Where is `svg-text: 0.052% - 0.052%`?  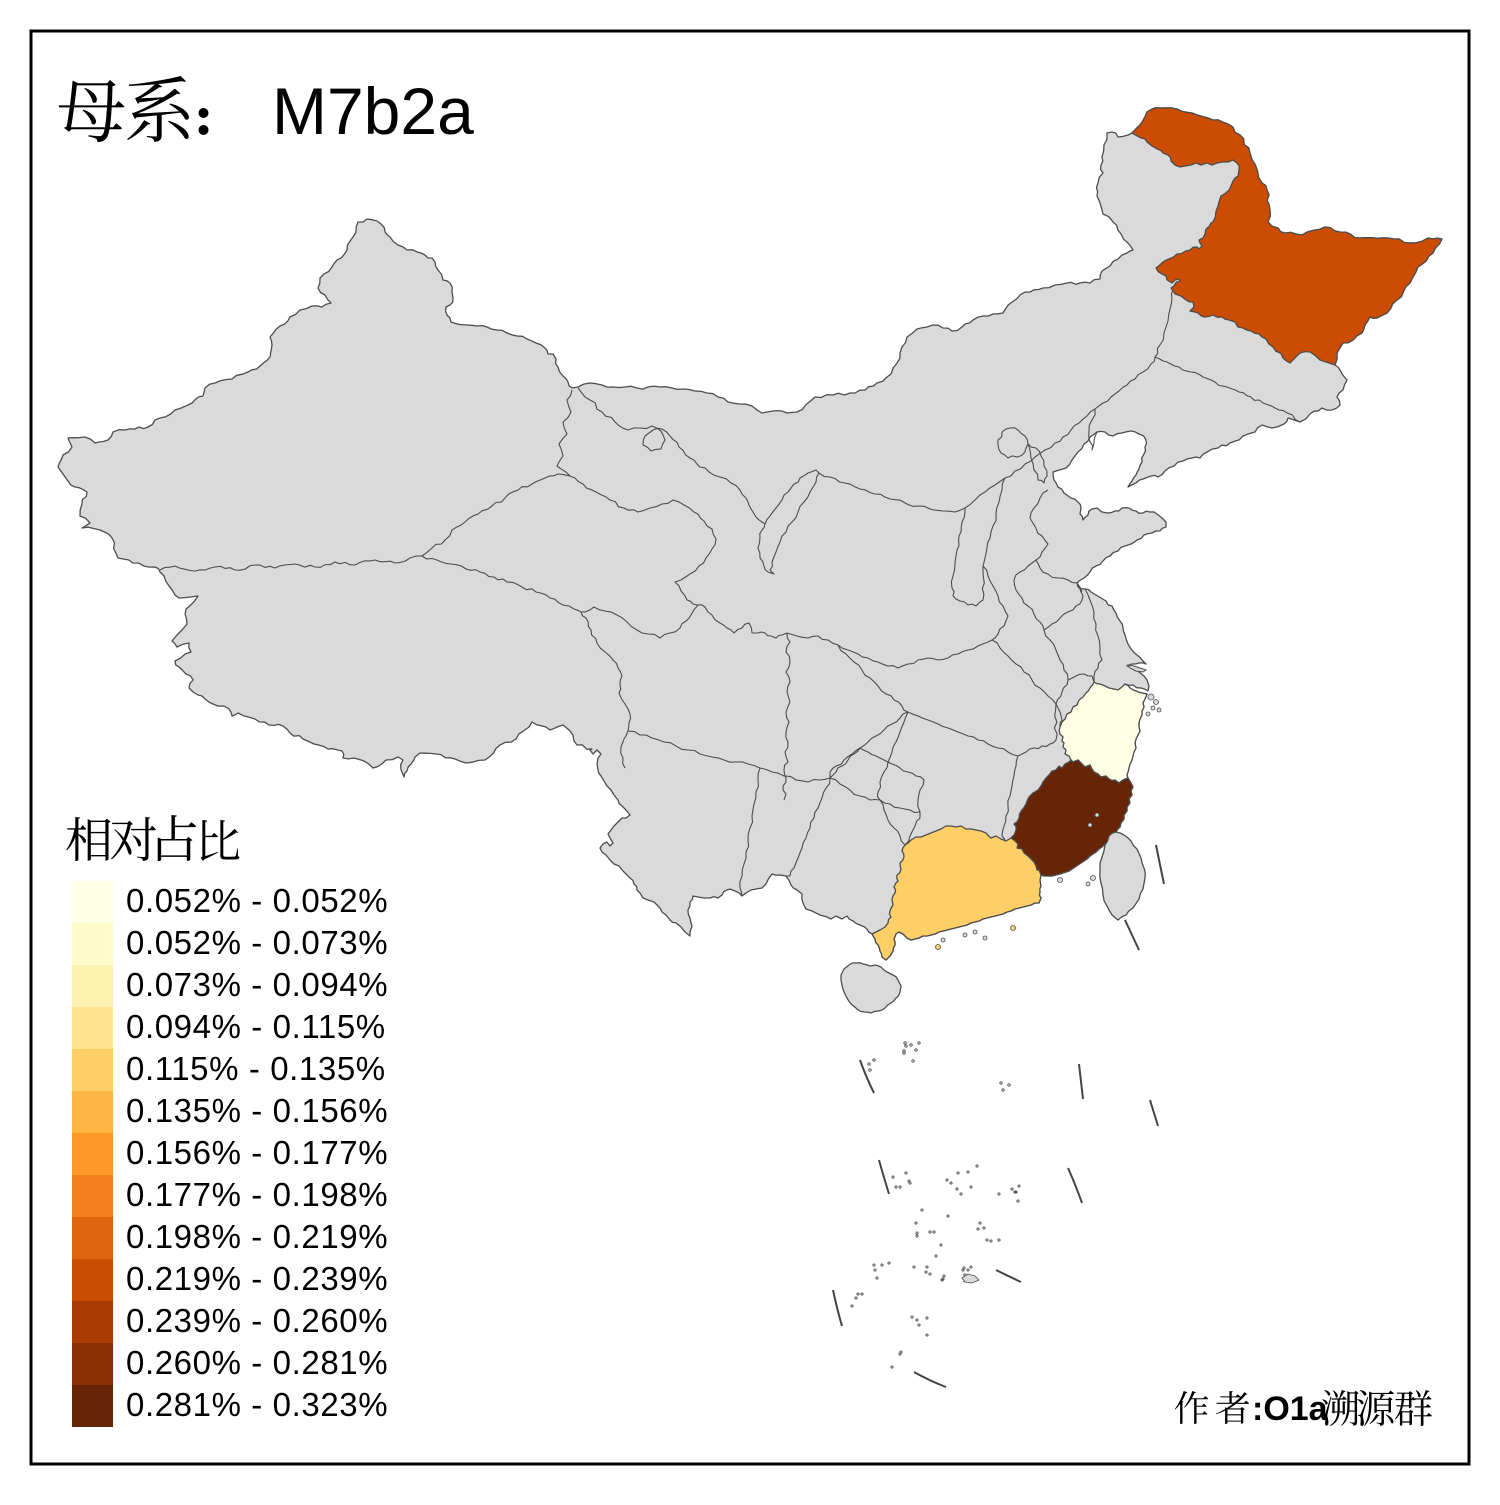 svg-text: 0.052% - 0.052% is located at coordinates (257, 900).